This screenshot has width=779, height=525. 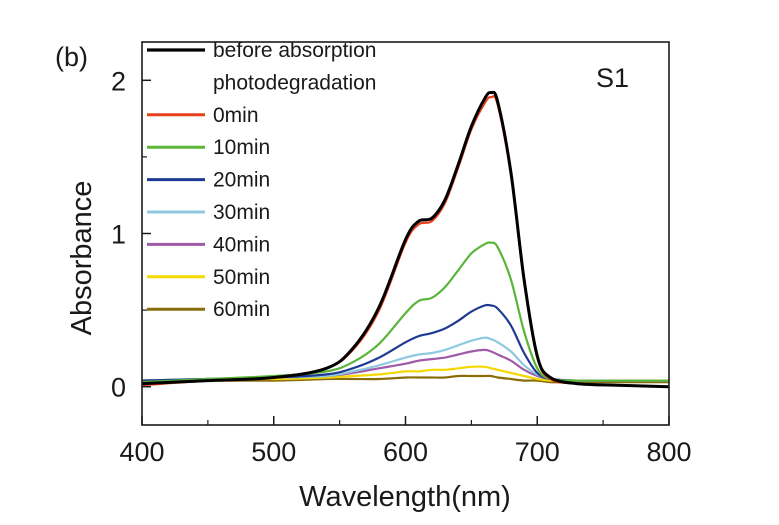 What do you see at coordinates (612, 78) in the screenshot?
I see `sample-label: S1` at bounding box center [612, 78].